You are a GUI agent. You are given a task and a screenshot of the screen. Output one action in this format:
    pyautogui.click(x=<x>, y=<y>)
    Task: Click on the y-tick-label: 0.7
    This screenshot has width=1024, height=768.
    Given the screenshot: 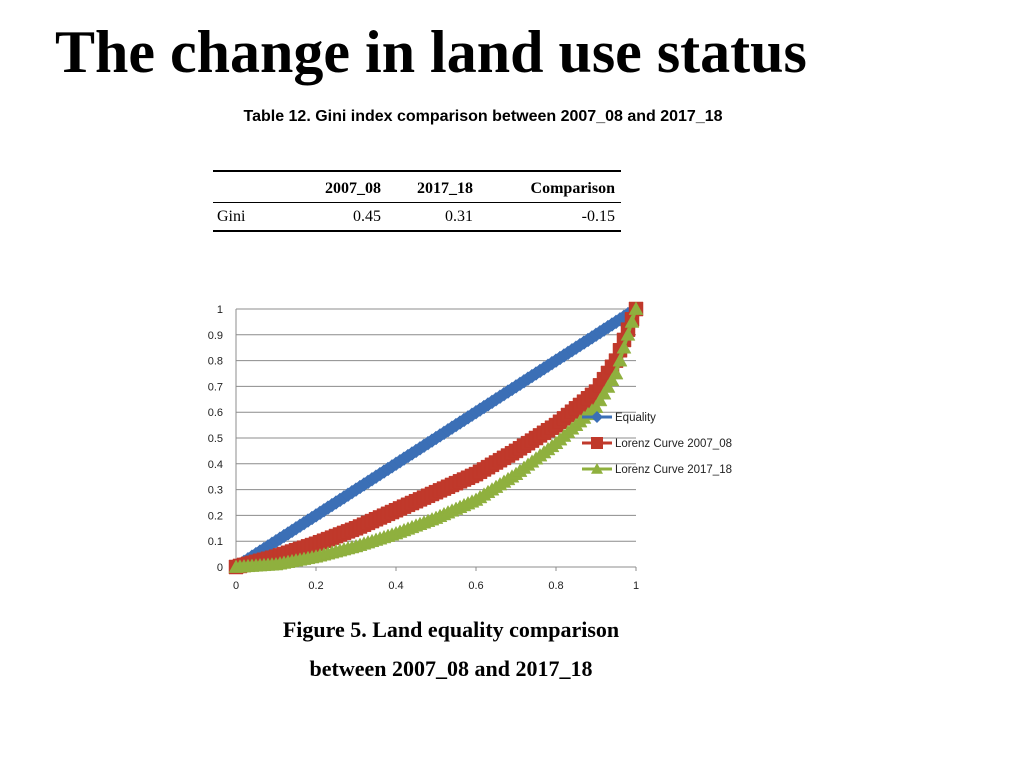 What is the action you would take?
    pyautogui.click(x=215, y=387)
    